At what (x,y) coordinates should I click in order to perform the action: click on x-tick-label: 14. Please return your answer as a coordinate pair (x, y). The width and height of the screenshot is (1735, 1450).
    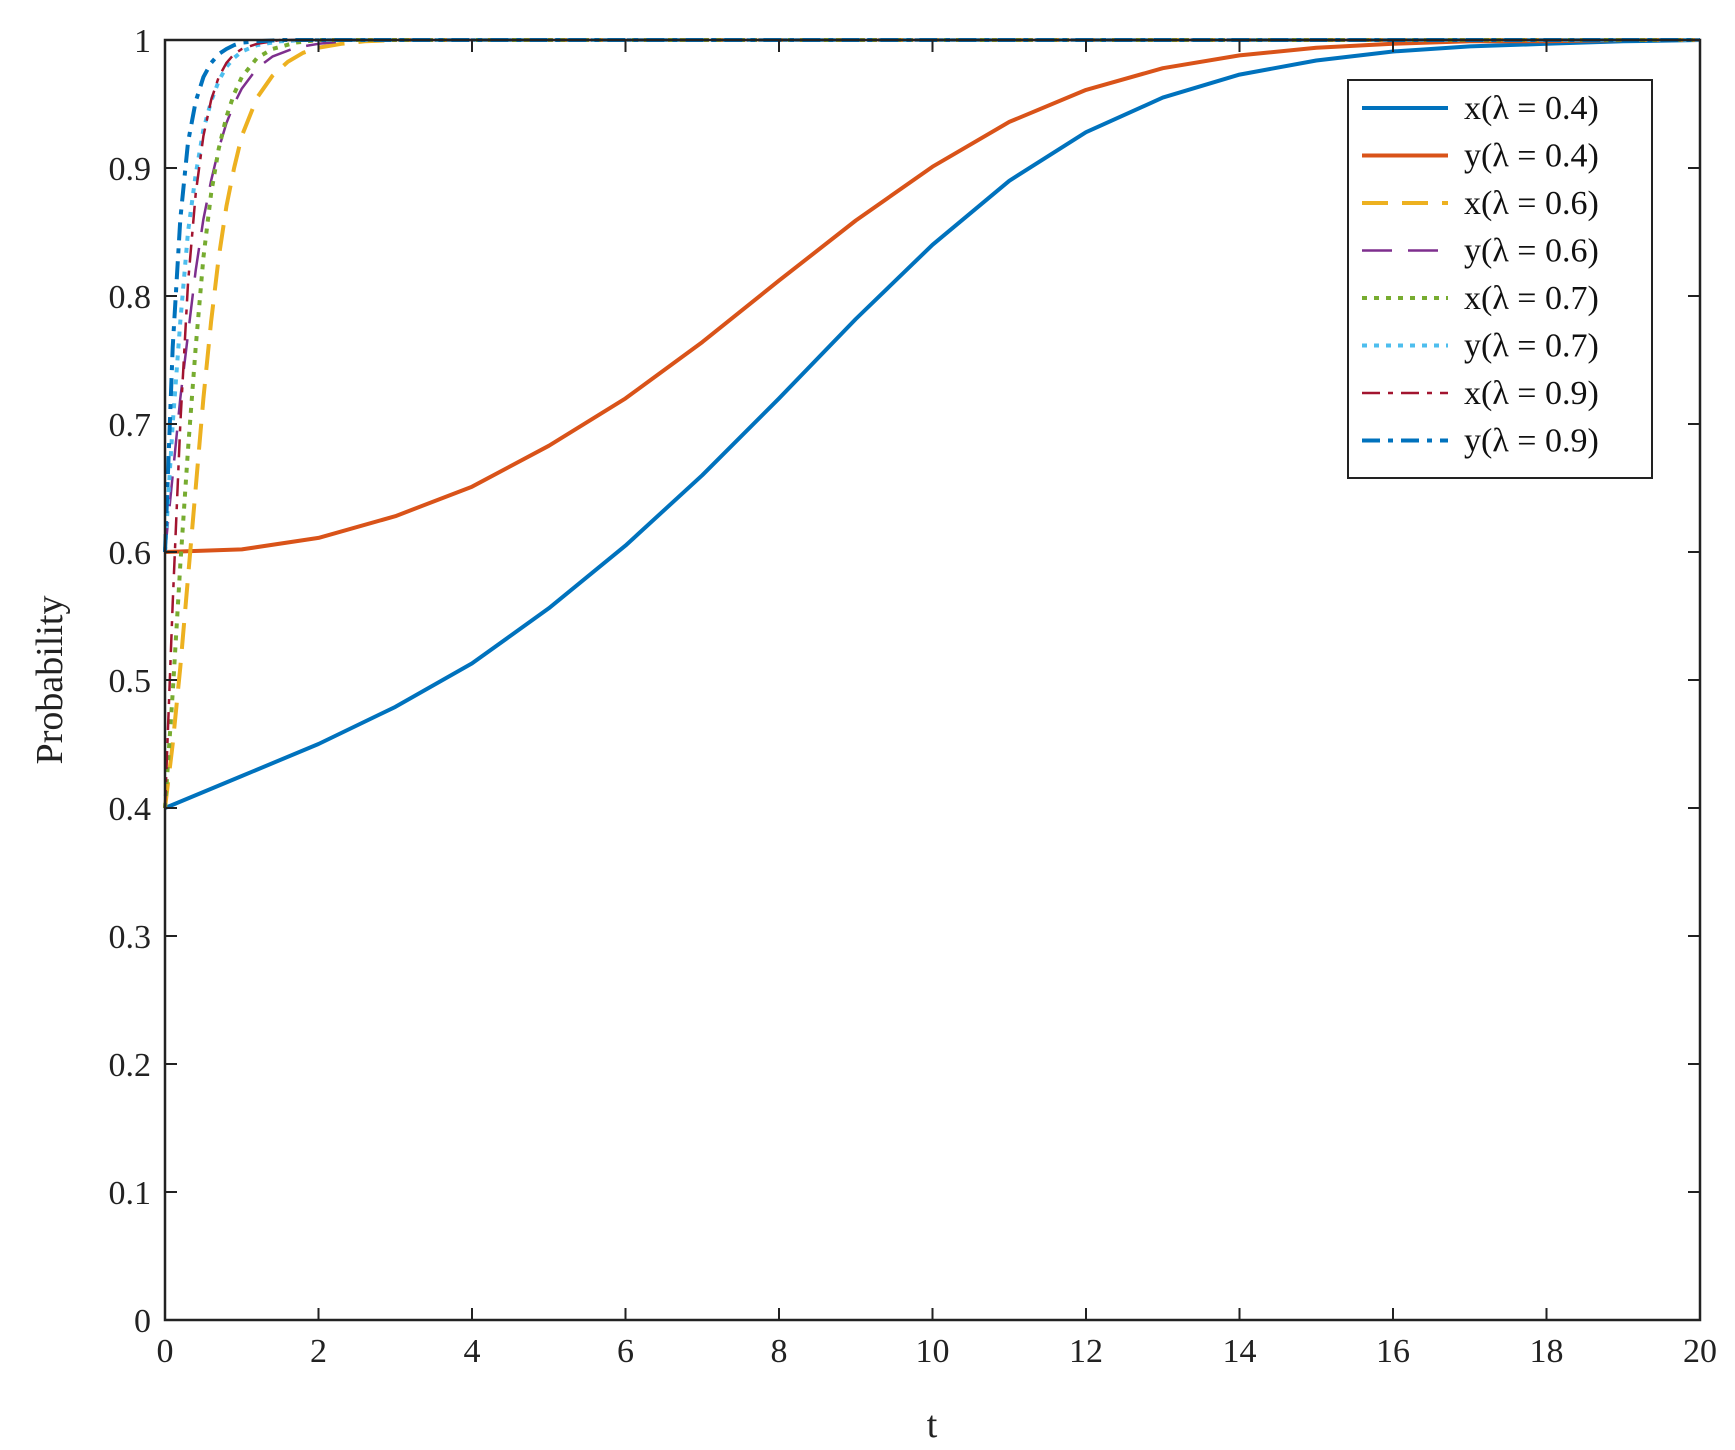
    Looking at the image, I should click on (1240, 1351).